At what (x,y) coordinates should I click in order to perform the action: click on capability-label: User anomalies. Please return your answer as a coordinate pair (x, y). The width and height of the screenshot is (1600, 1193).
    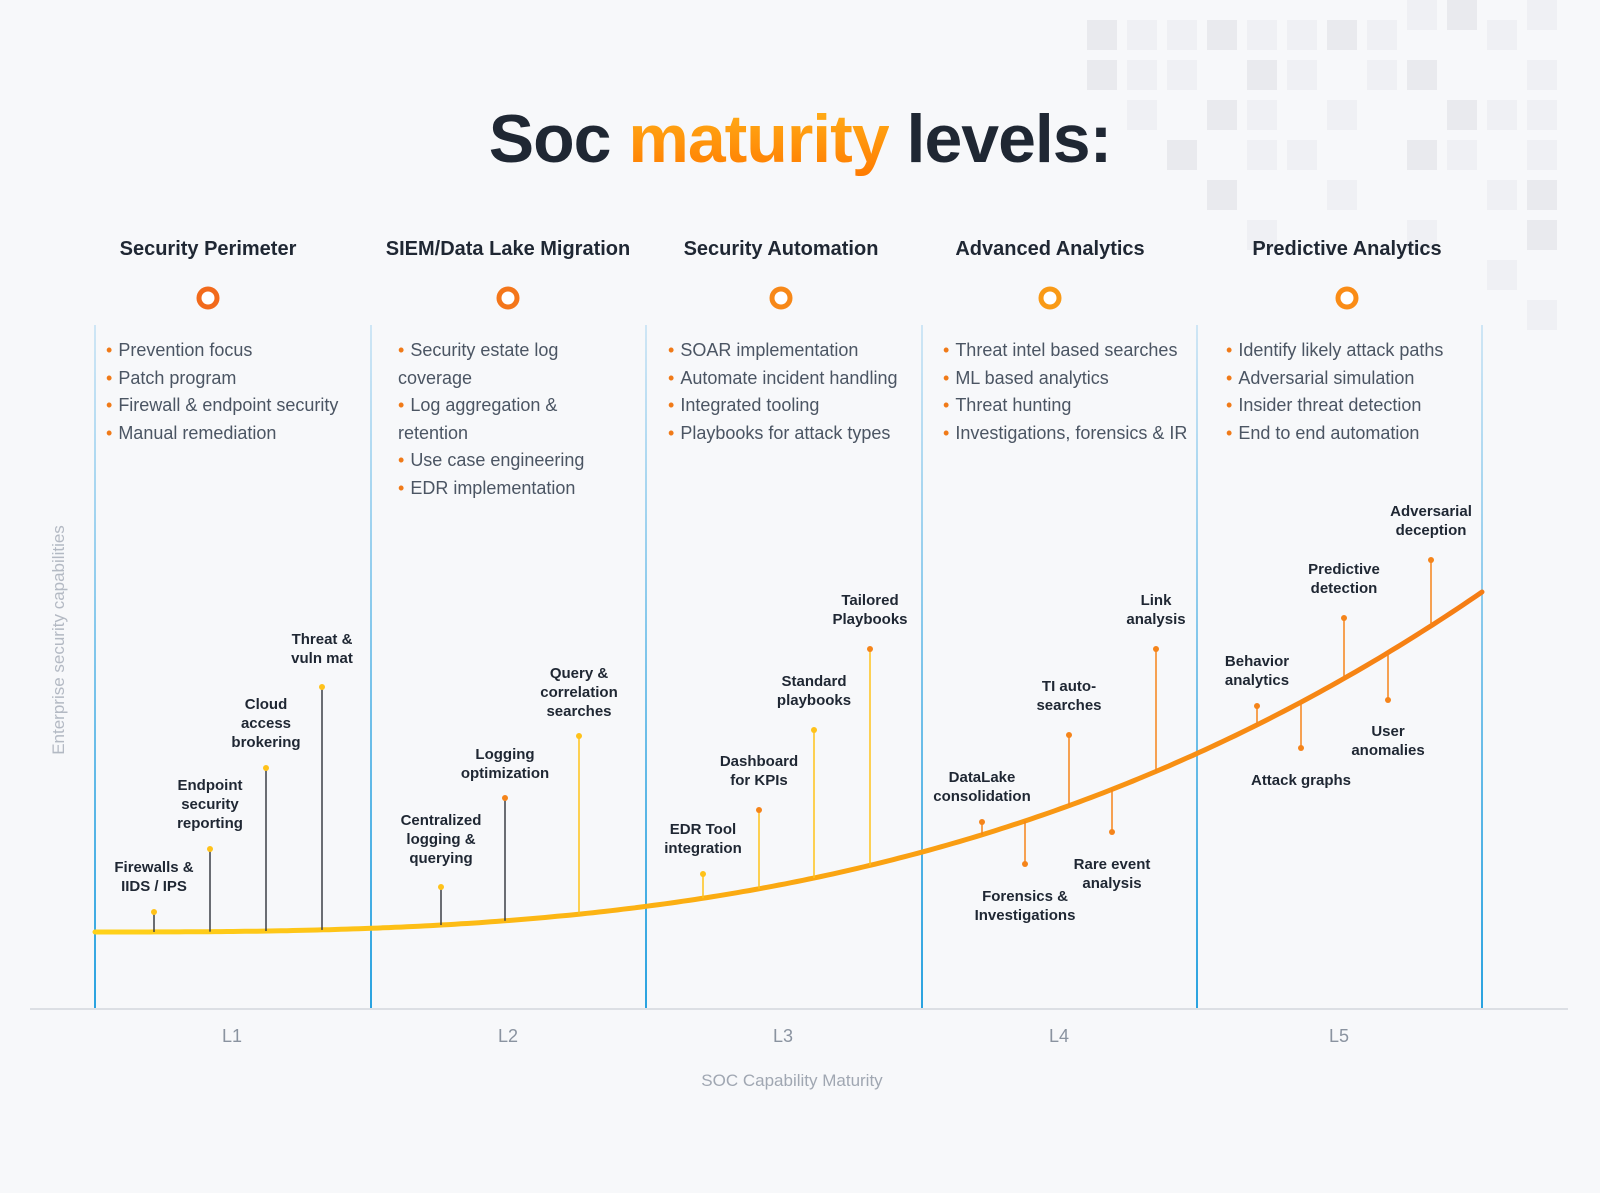
    Looking at the image, I should click on (1388, 741).